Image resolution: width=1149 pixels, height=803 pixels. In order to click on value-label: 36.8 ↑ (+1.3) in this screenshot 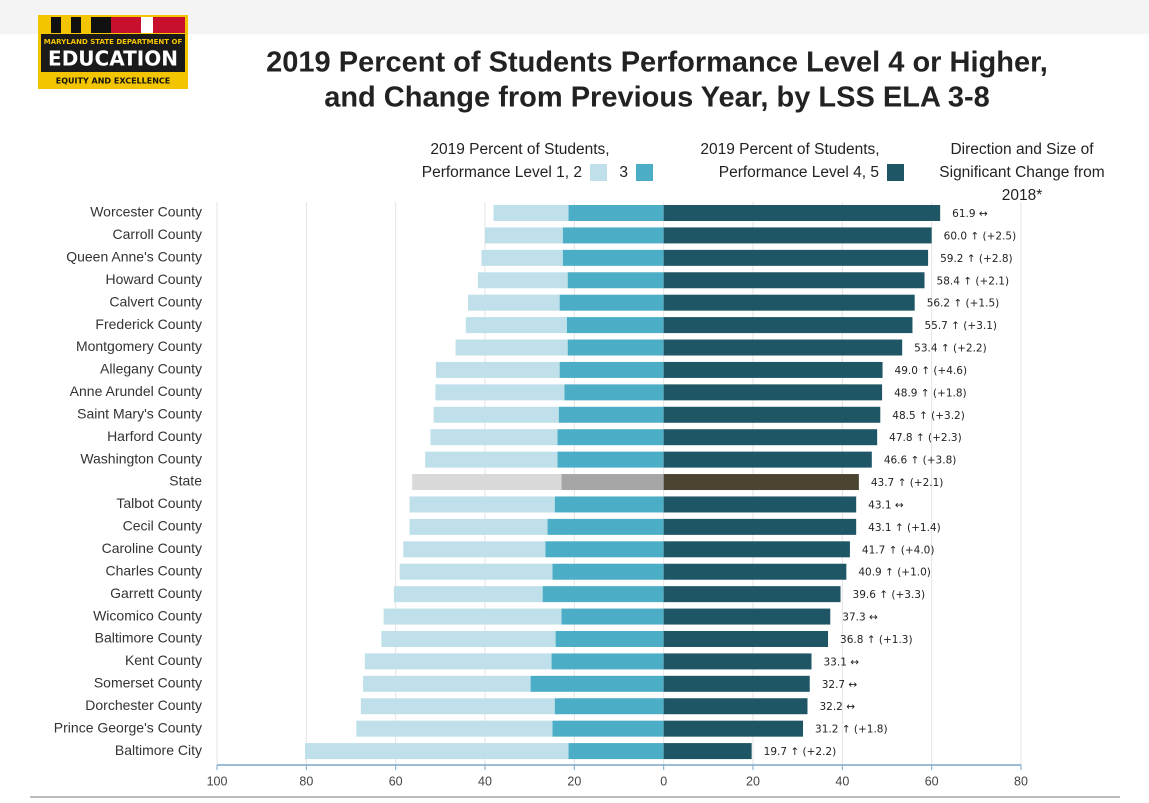, I will do `click(876, 640)`.